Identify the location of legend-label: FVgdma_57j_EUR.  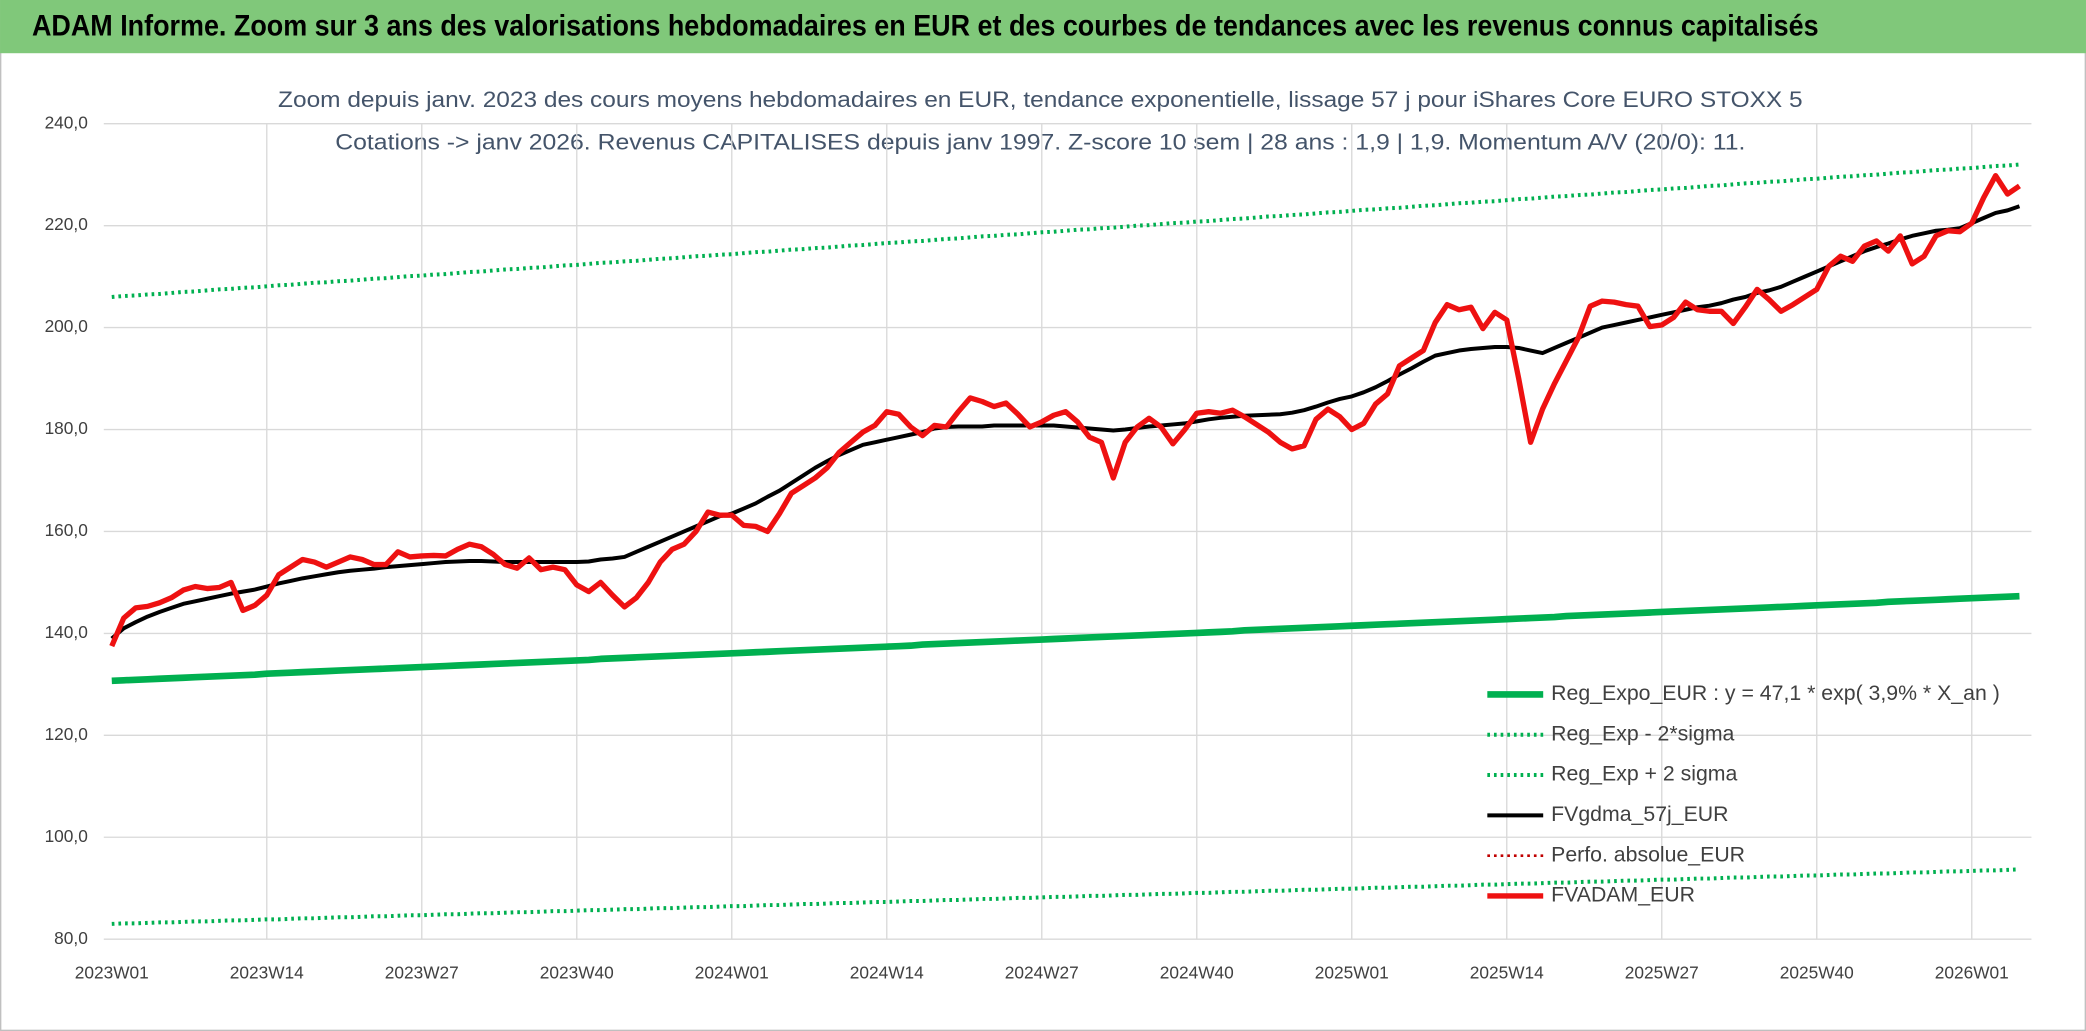
(1639, 814).